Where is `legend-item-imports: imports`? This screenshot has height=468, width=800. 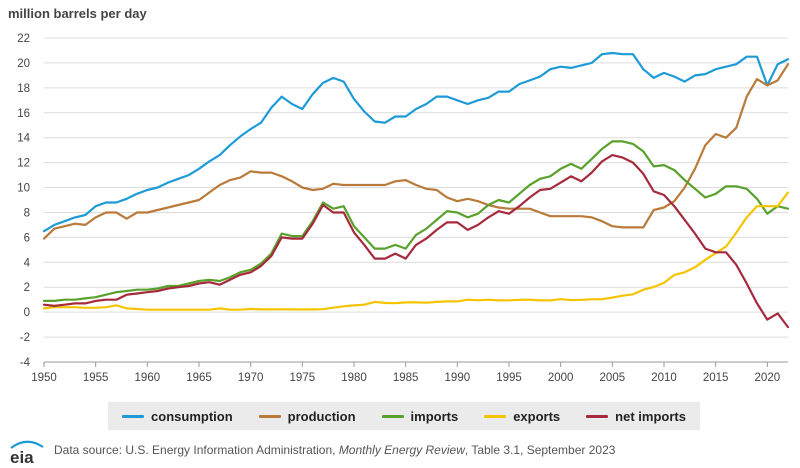
legend-item-imports: imports is located at coordinates (420, 416).